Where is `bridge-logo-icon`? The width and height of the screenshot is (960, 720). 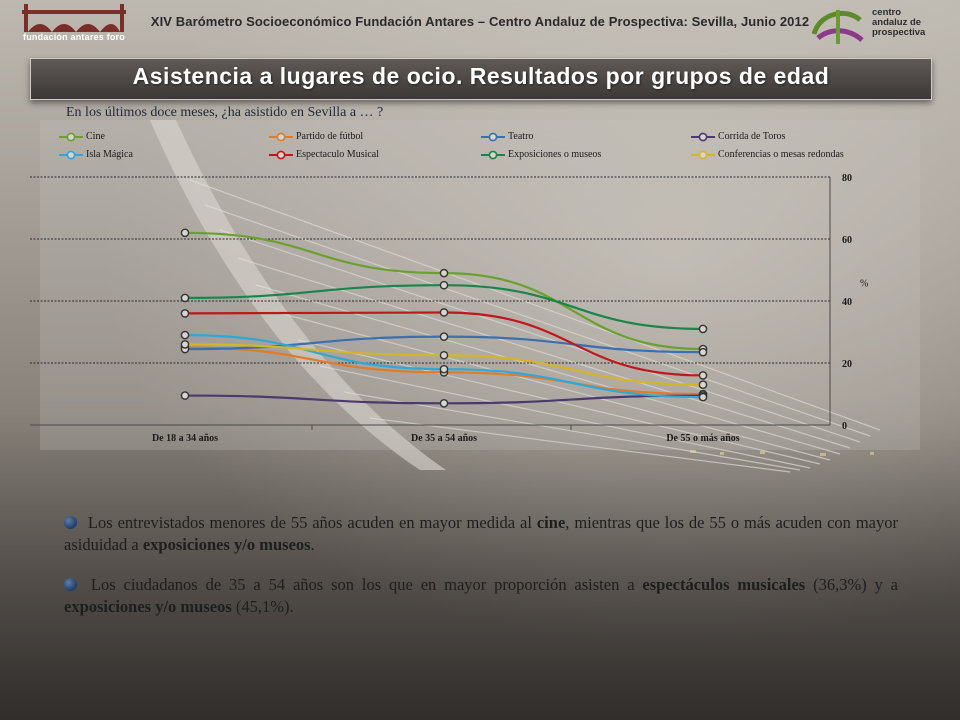 bridge-logo-icon is located at coordinates (74, 18).